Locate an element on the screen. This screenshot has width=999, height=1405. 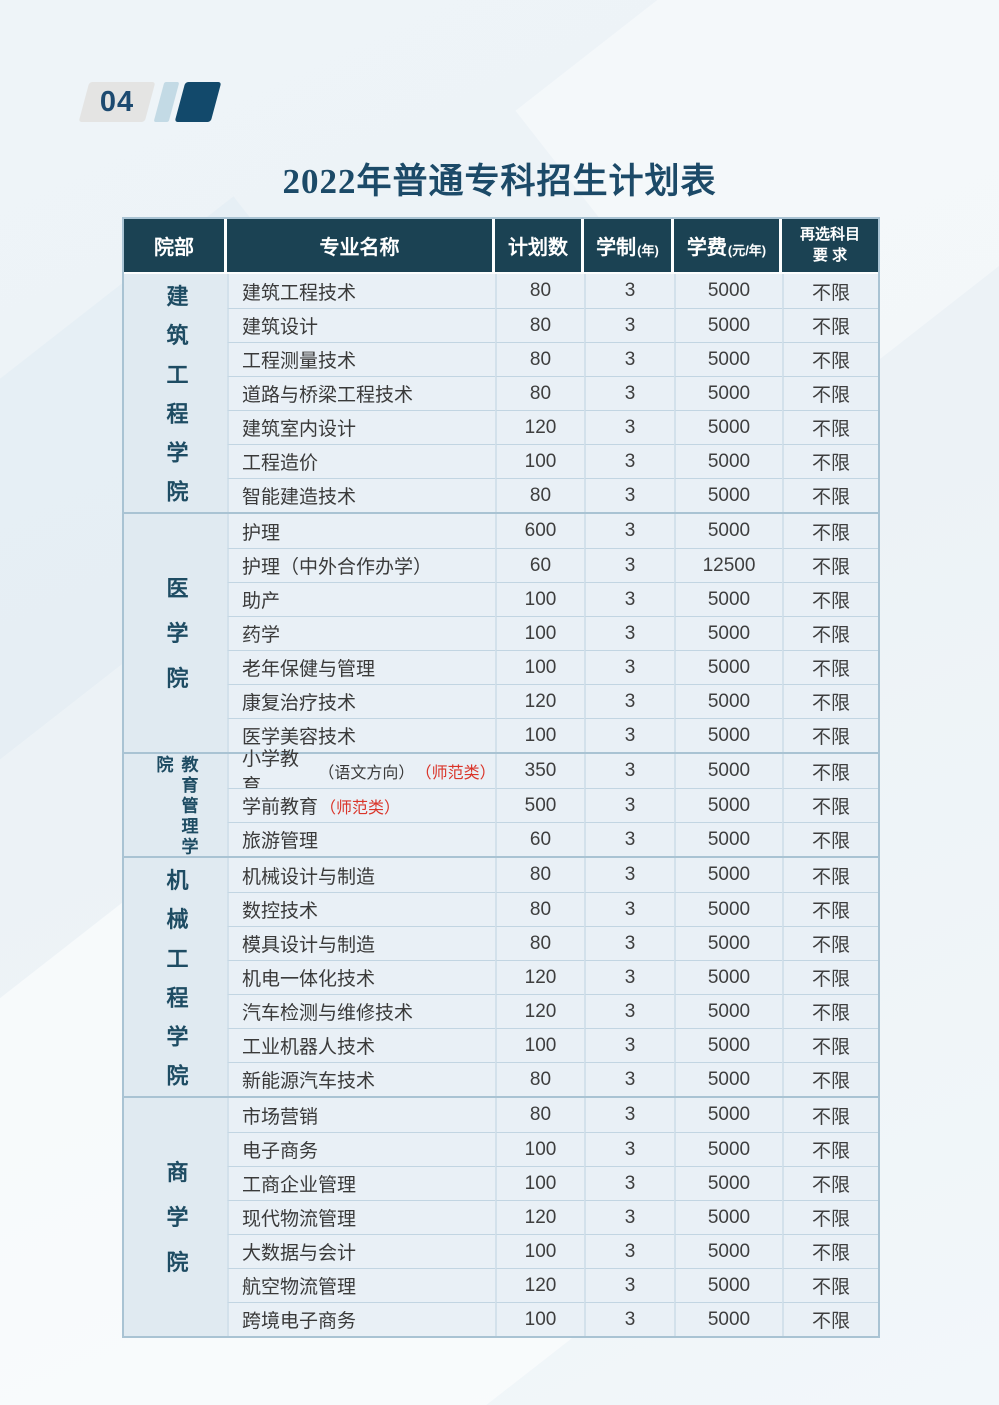
header-unit: (元/年) is located at coordinates (747, 250).